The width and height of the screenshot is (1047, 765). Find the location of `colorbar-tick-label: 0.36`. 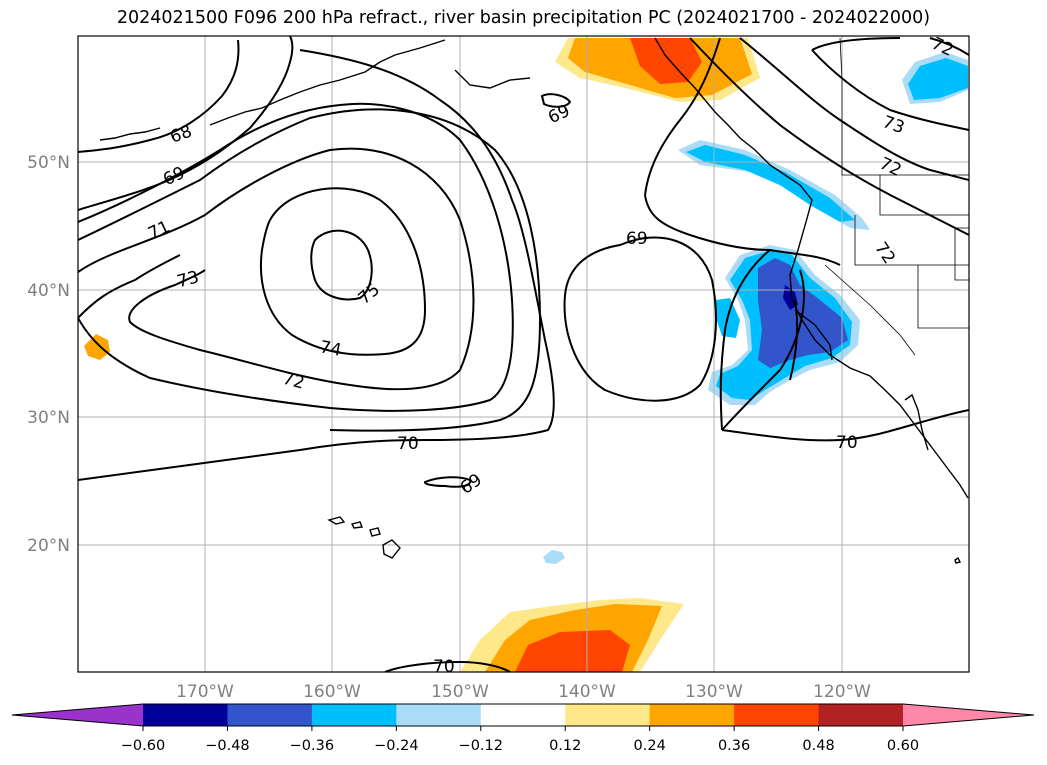

colorbar-tick-label: 0.36 is located at coordinates (734, 746).